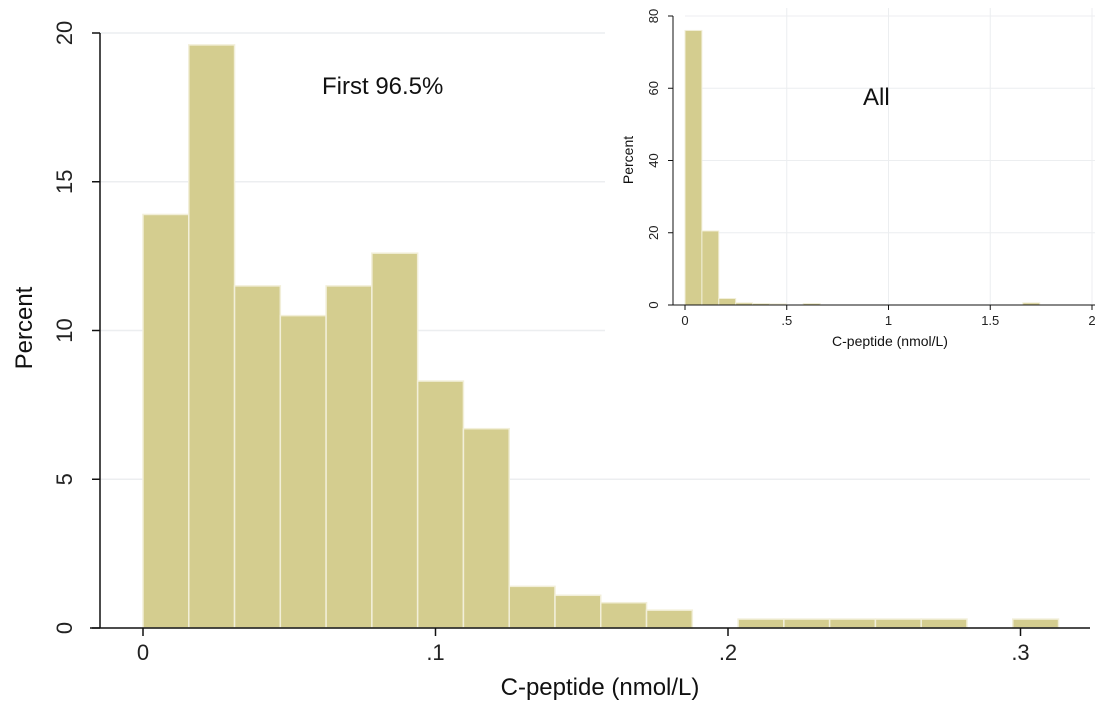  Describe the element at coordinates (876, 97) in the screenshot. I see `inset-annotation: All` at that location.